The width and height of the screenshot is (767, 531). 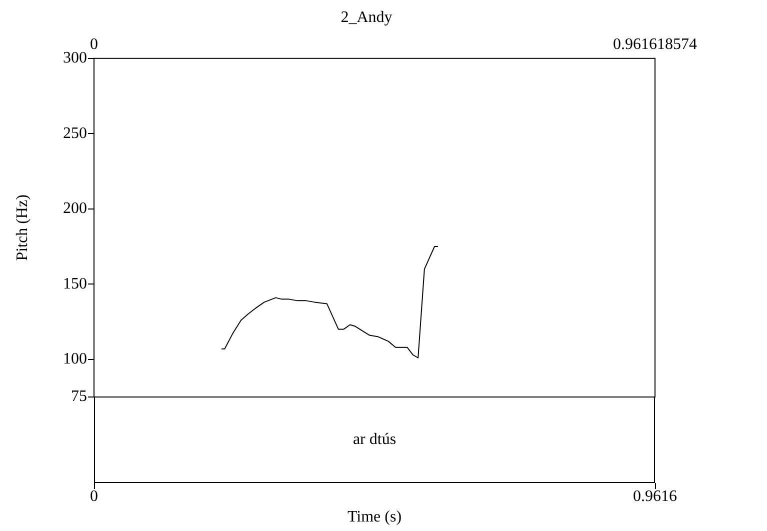 I want to click on x-tick-label: 0.9616, so click(x=655, y=496).